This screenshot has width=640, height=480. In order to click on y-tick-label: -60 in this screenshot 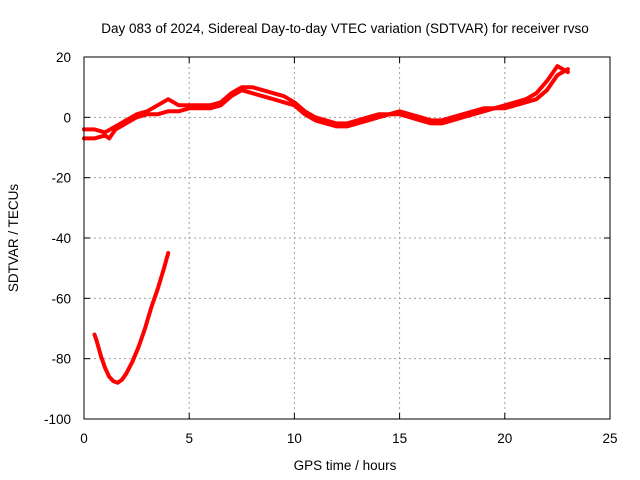, I will do `click(61, 298)`.